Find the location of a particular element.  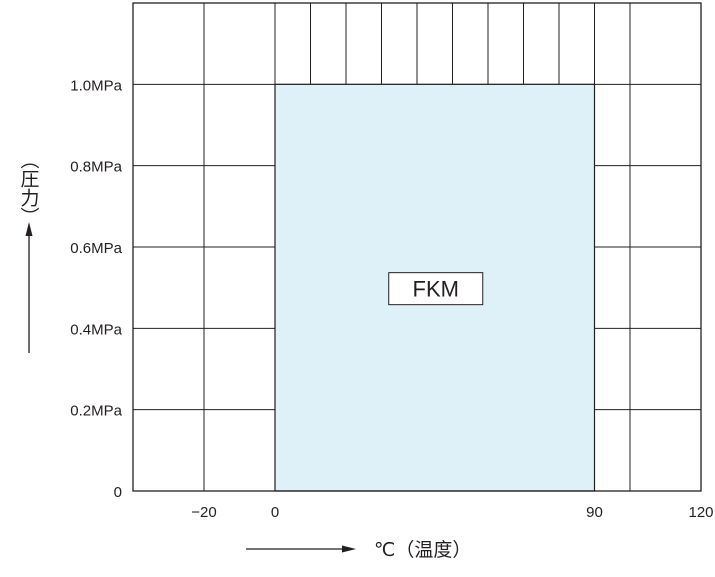

x-tick-label: 120 is located at coordinates (700, 512).